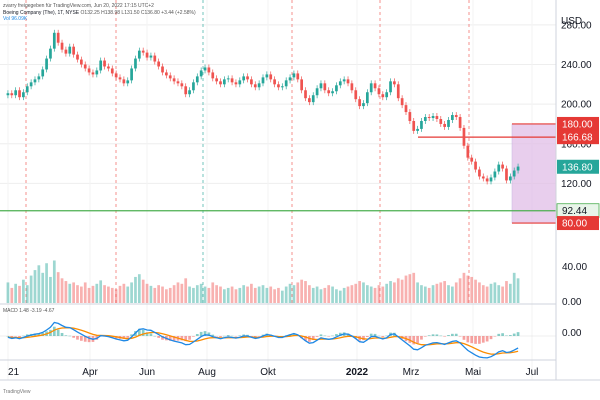  Describe the element at coordinates (572, 302) in the screenshot. I see `volume-tick-0: 0.00` at that location.